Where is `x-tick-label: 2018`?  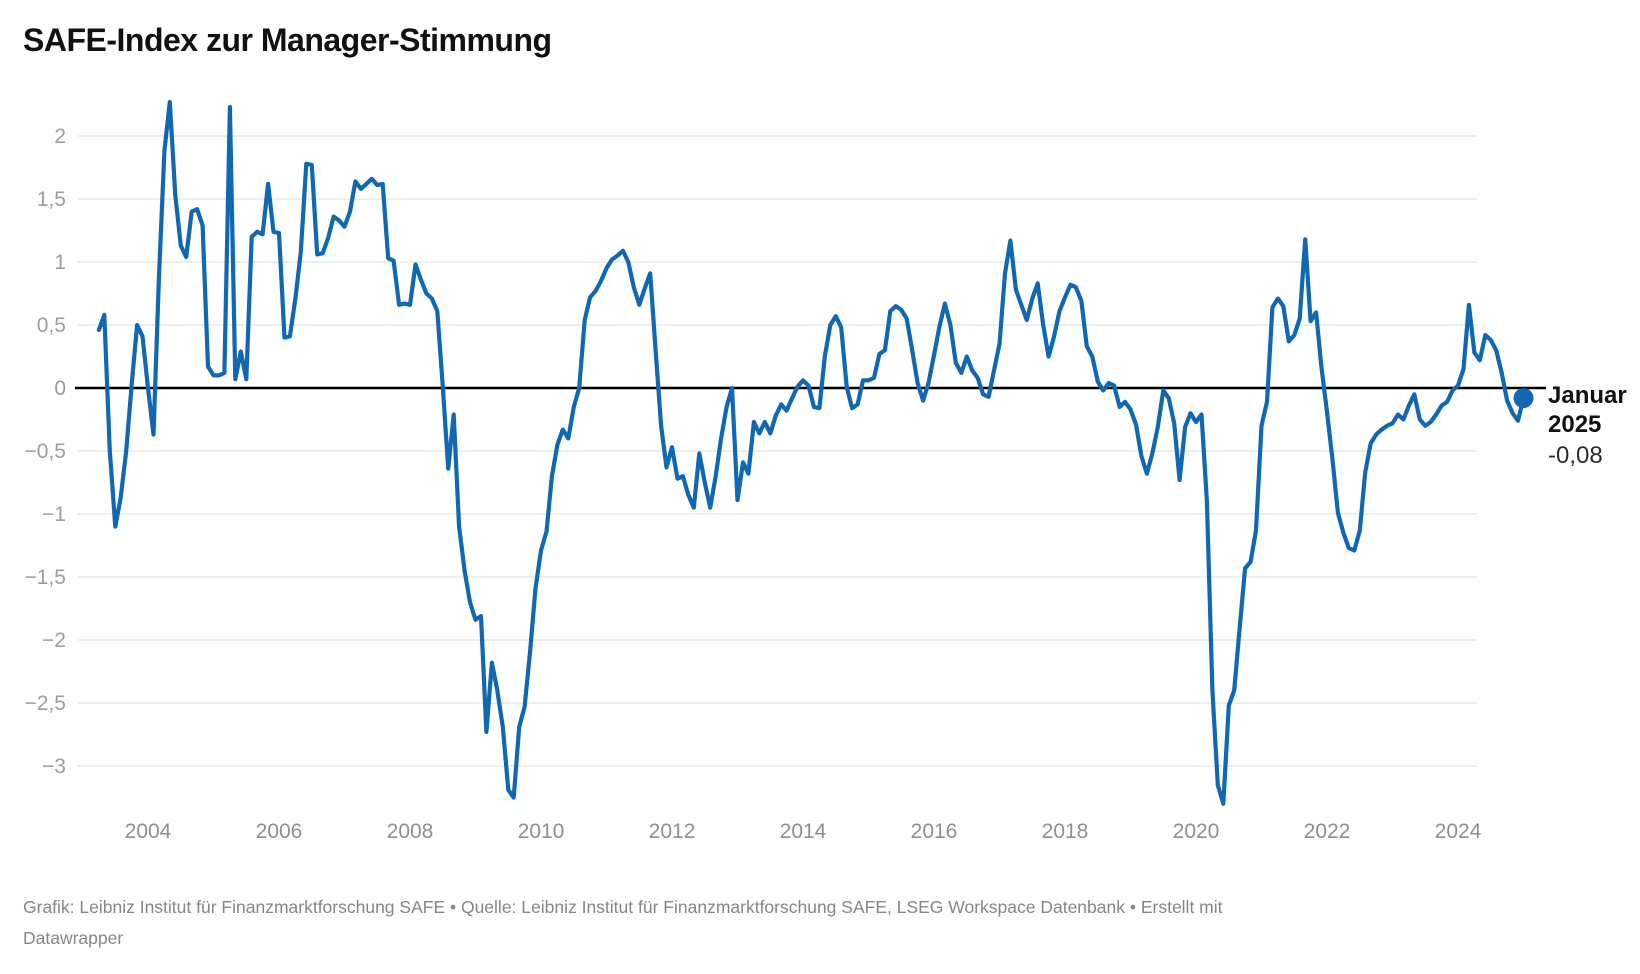 x-tick-label: 2018 is located at coordinates (1065, 831).